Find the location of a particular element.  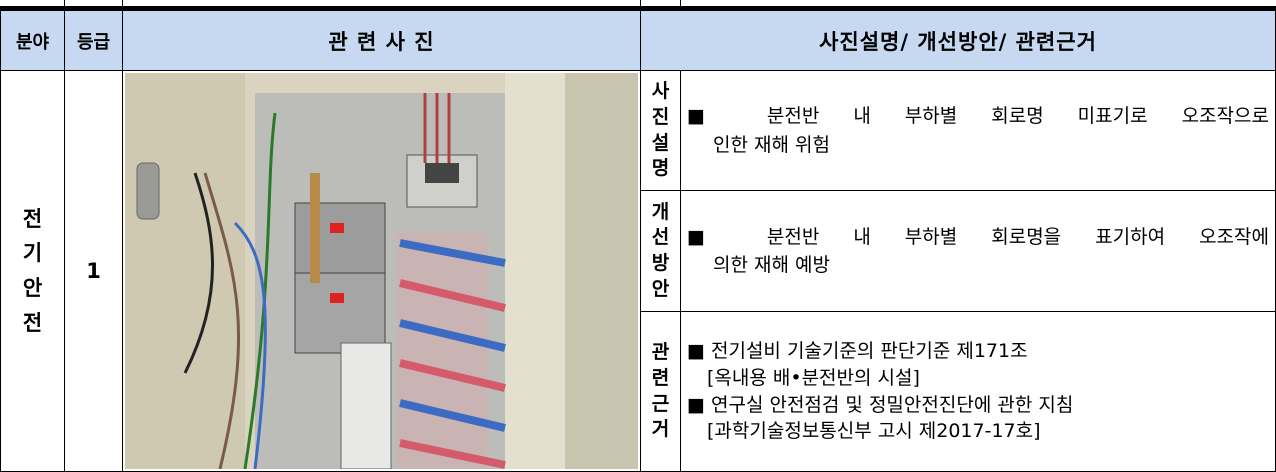

section-label-cell: 관련근거 is located at coordinates (660, 391).